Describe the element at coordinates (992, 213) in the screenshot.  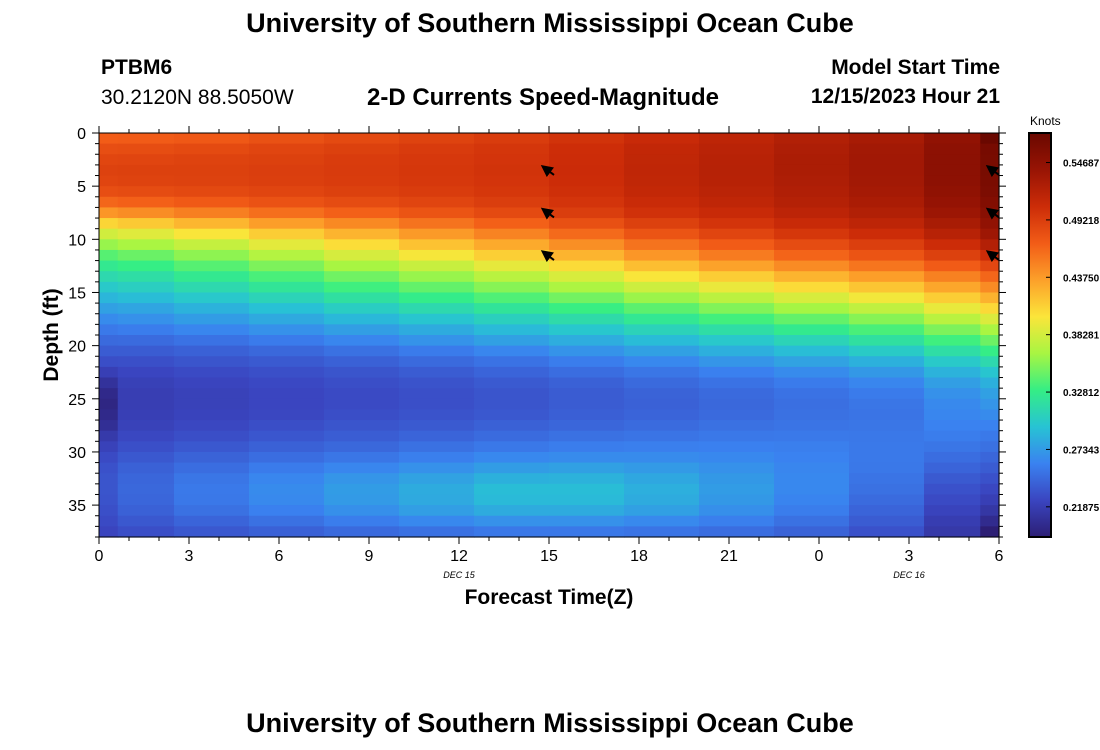
I see `current-vector-arrow` at that location.